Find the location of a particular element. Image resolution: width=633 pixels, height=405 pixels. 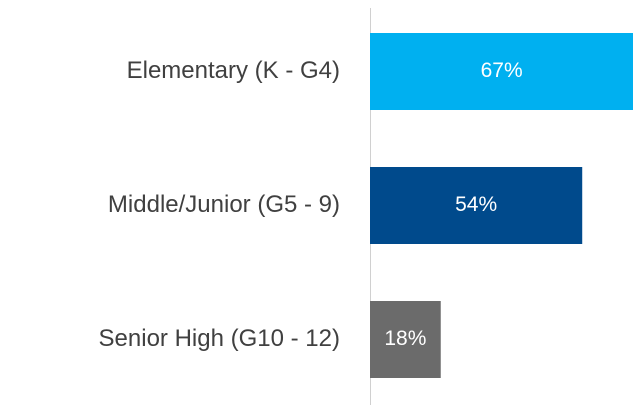

value-label: 54% is located at coordinates (476, 204).